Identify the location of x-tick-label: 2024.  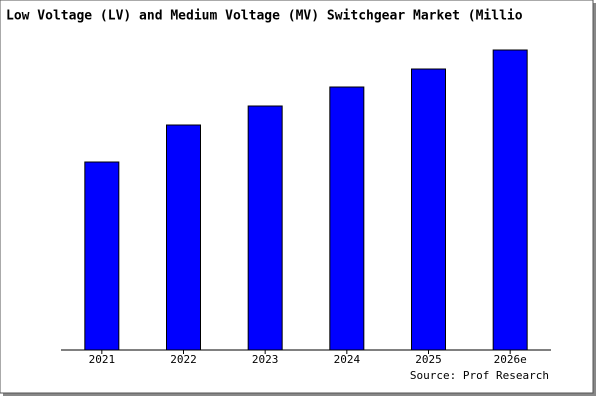
(347, 359).